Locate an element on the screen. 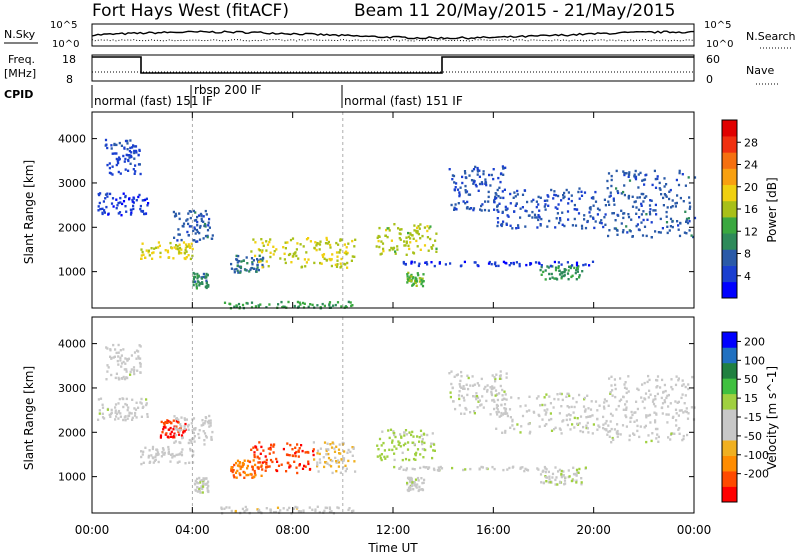  colorbar-block is located at coordinates (729, 193).